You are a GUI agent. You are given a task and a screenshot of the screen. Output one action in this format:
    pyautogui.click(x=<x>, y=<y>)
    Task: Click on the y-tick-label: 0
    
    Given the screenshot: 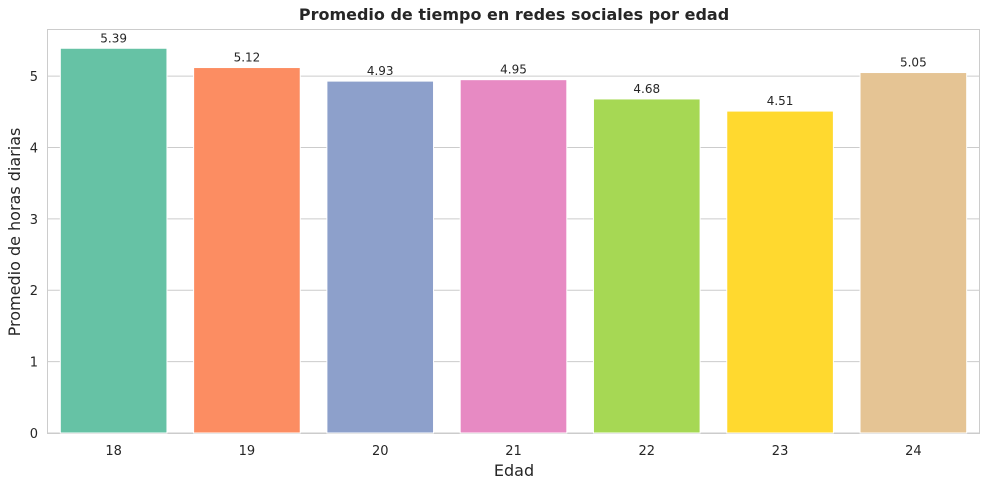 What is the action you would take?
    pyautogui.click(x=34, y=434)
    